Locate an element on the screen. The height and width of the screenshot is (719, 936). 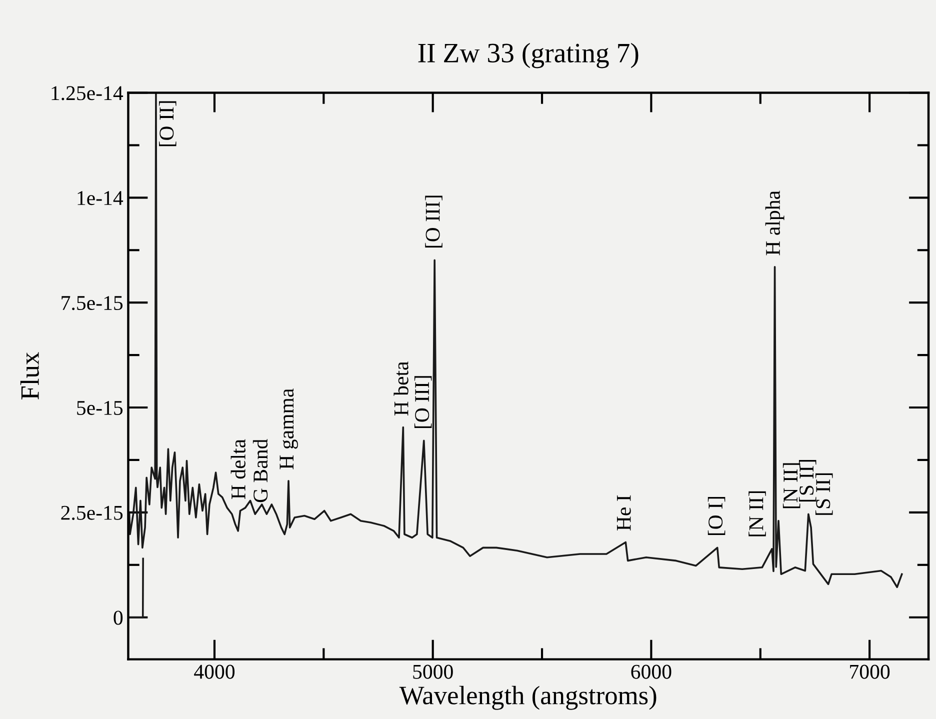
x-tick-label: 7000 is located at coordinates (870, 671).